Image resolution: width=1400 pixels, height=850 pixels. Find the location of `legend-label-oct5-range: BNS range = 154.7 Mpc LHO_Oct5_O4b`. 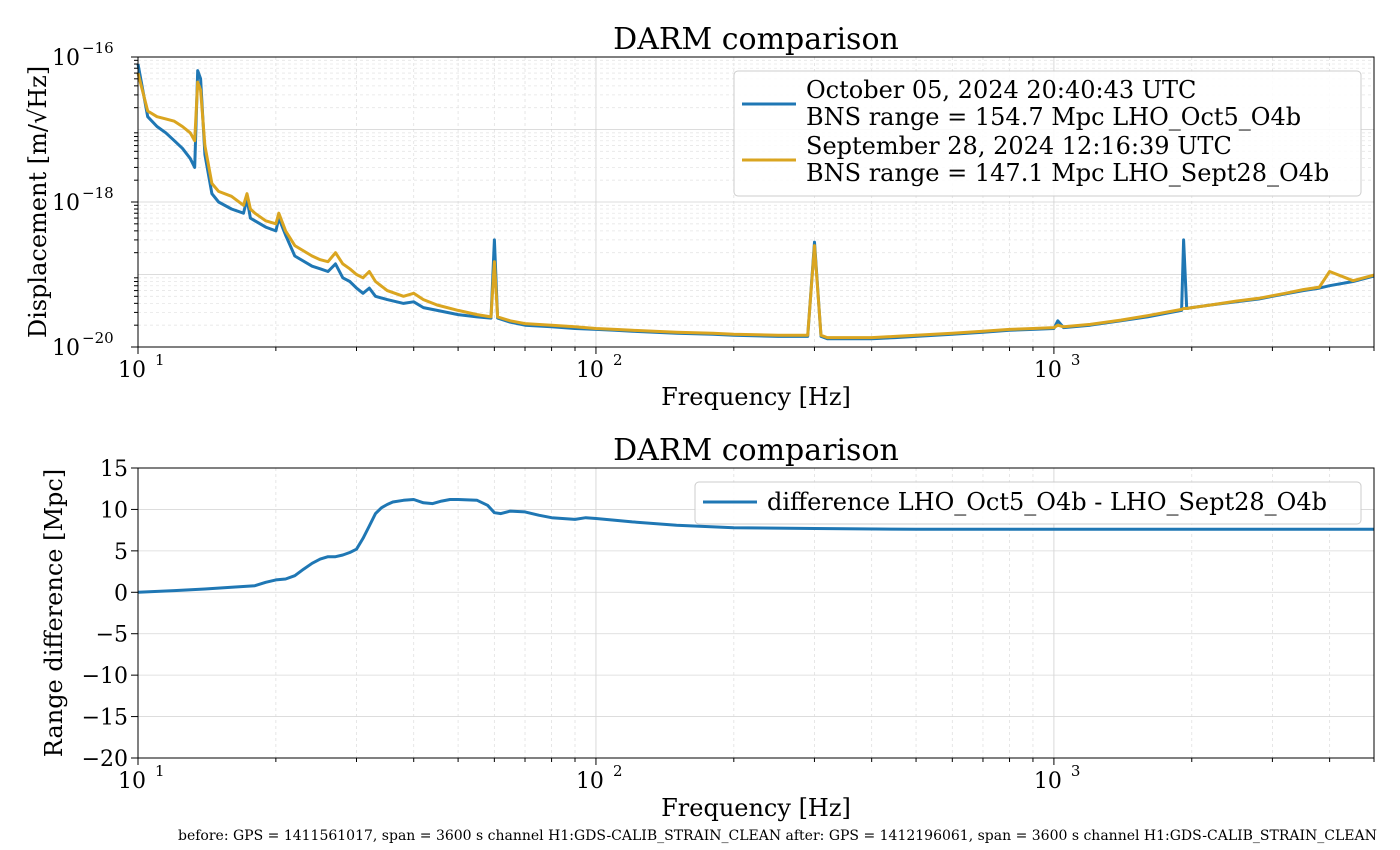

legend-label-oct5-range: BNS range = 154.7 Mpc LHO_Oct5_O4b is located at coordinates (1053, 117).